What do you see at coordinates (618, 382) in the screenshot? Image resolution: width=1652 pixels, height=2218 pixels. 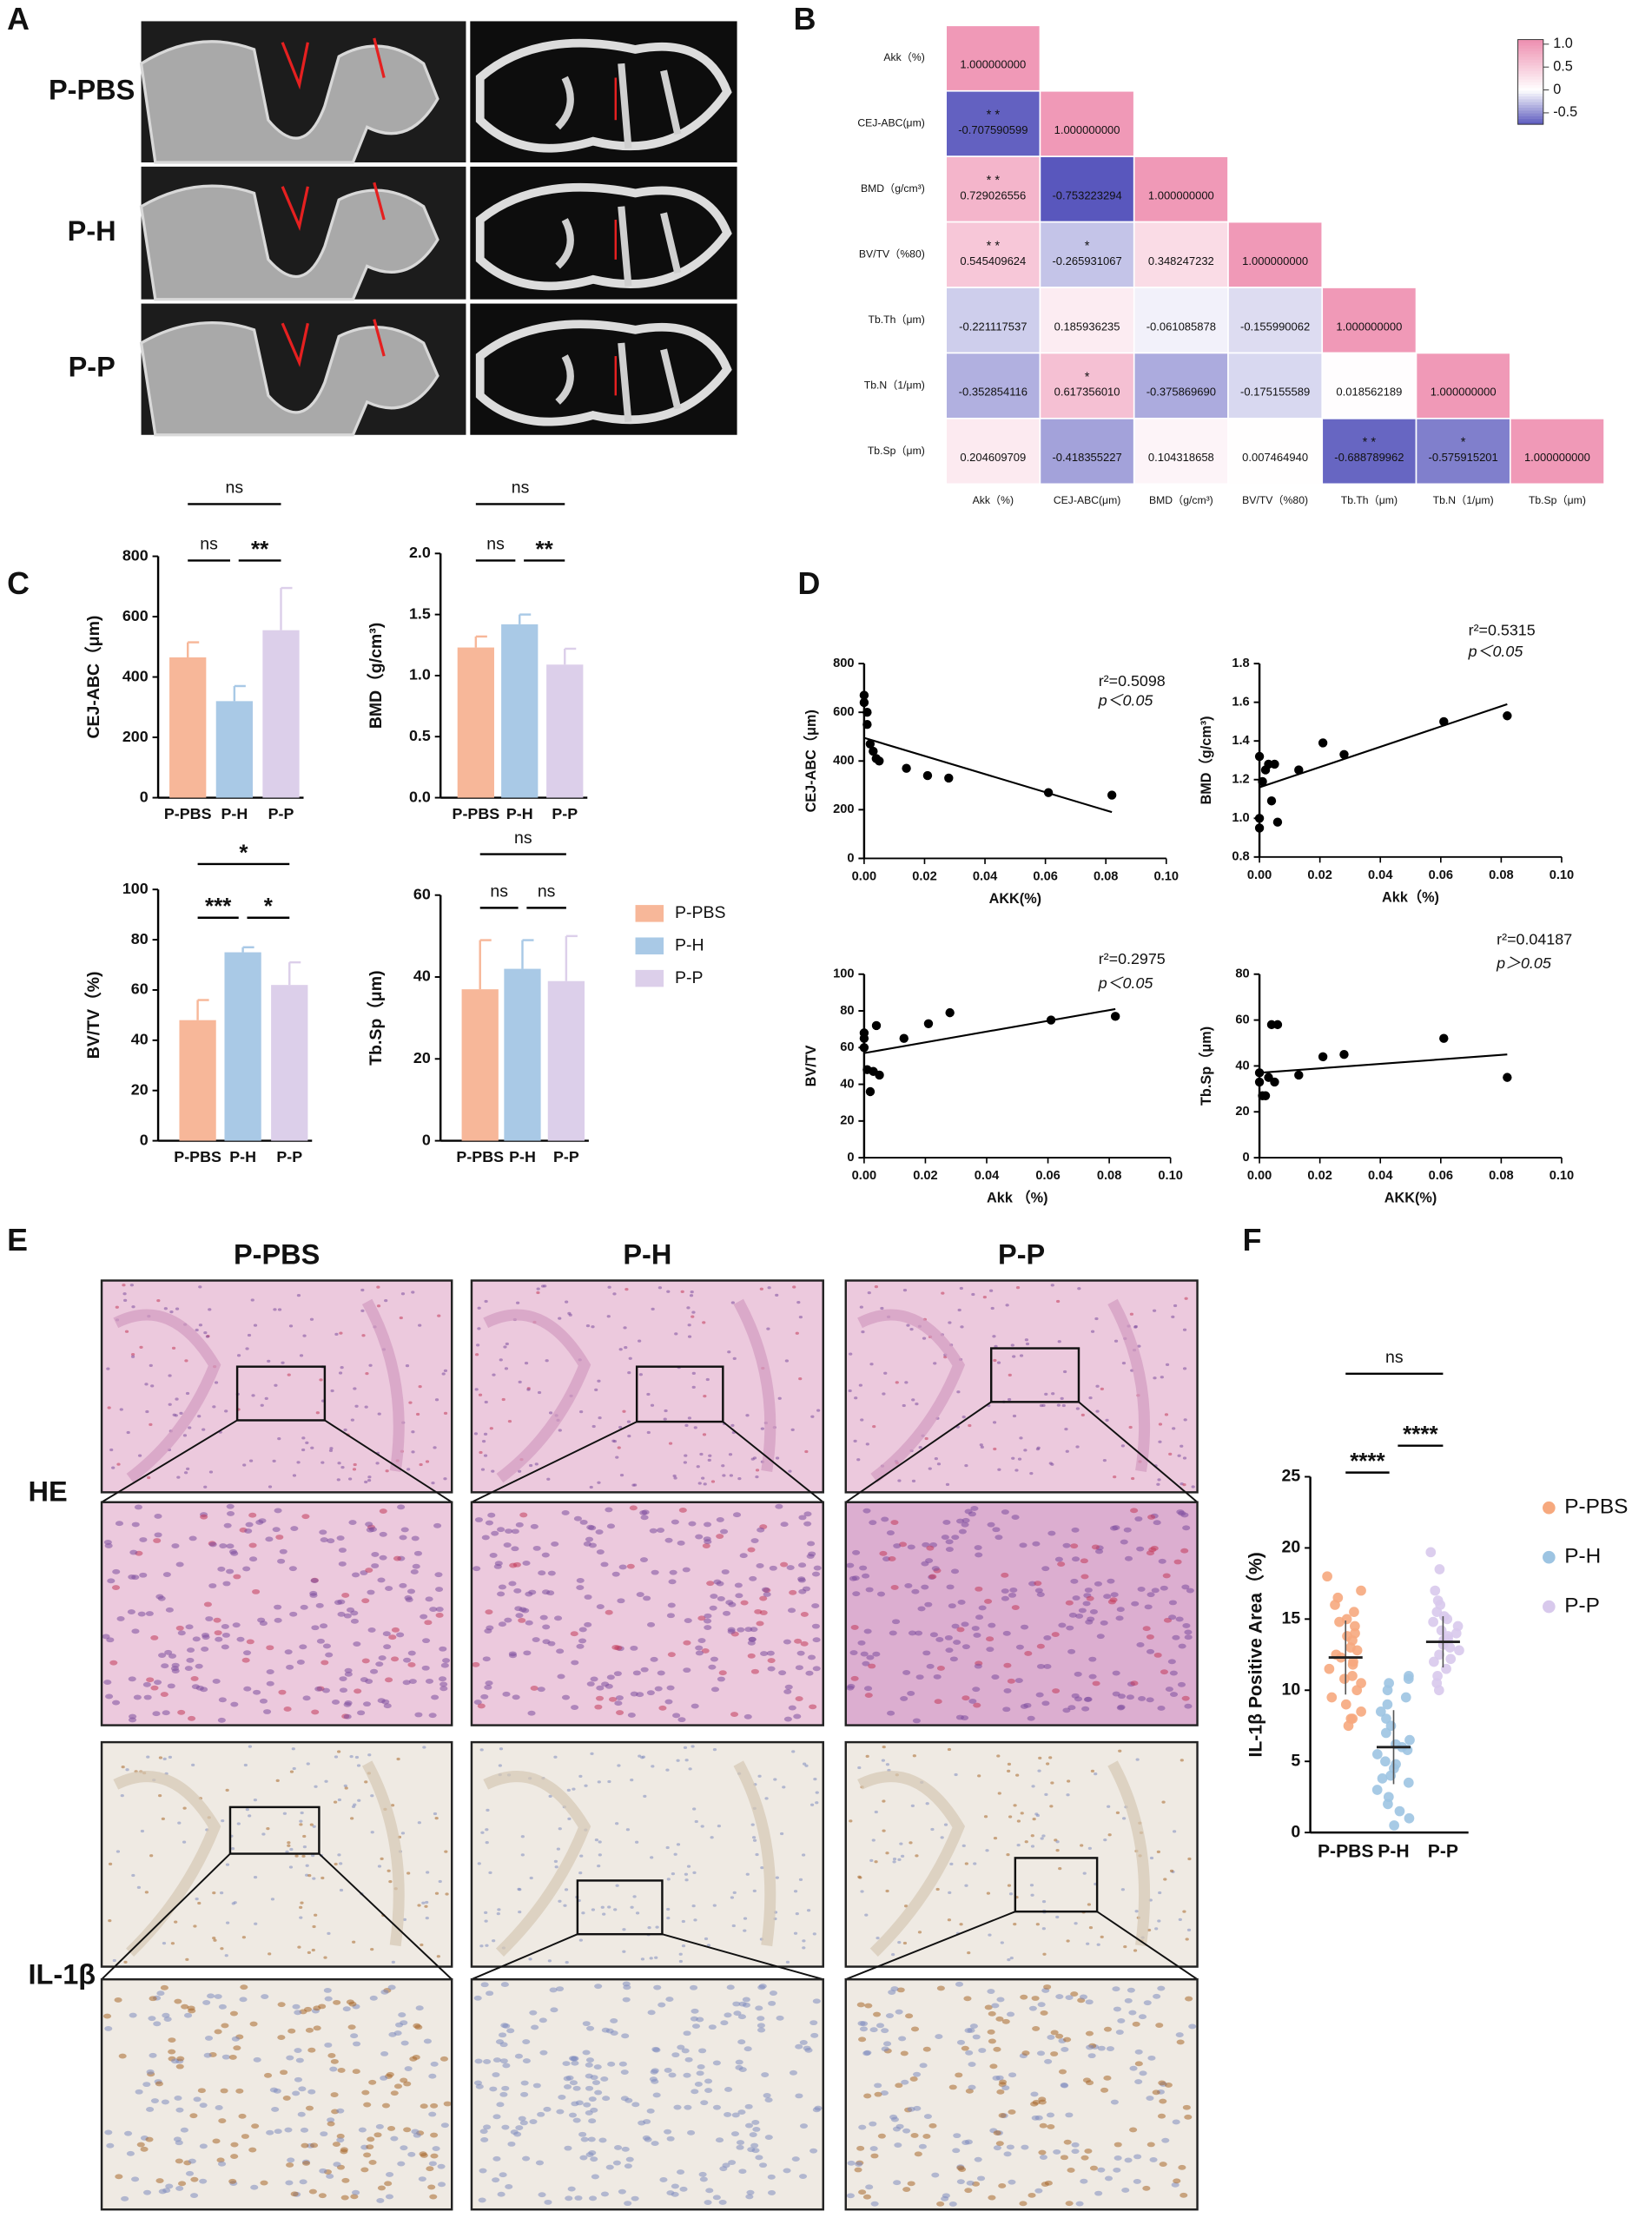 I see `section-roots` at bounding box center [618, 382].